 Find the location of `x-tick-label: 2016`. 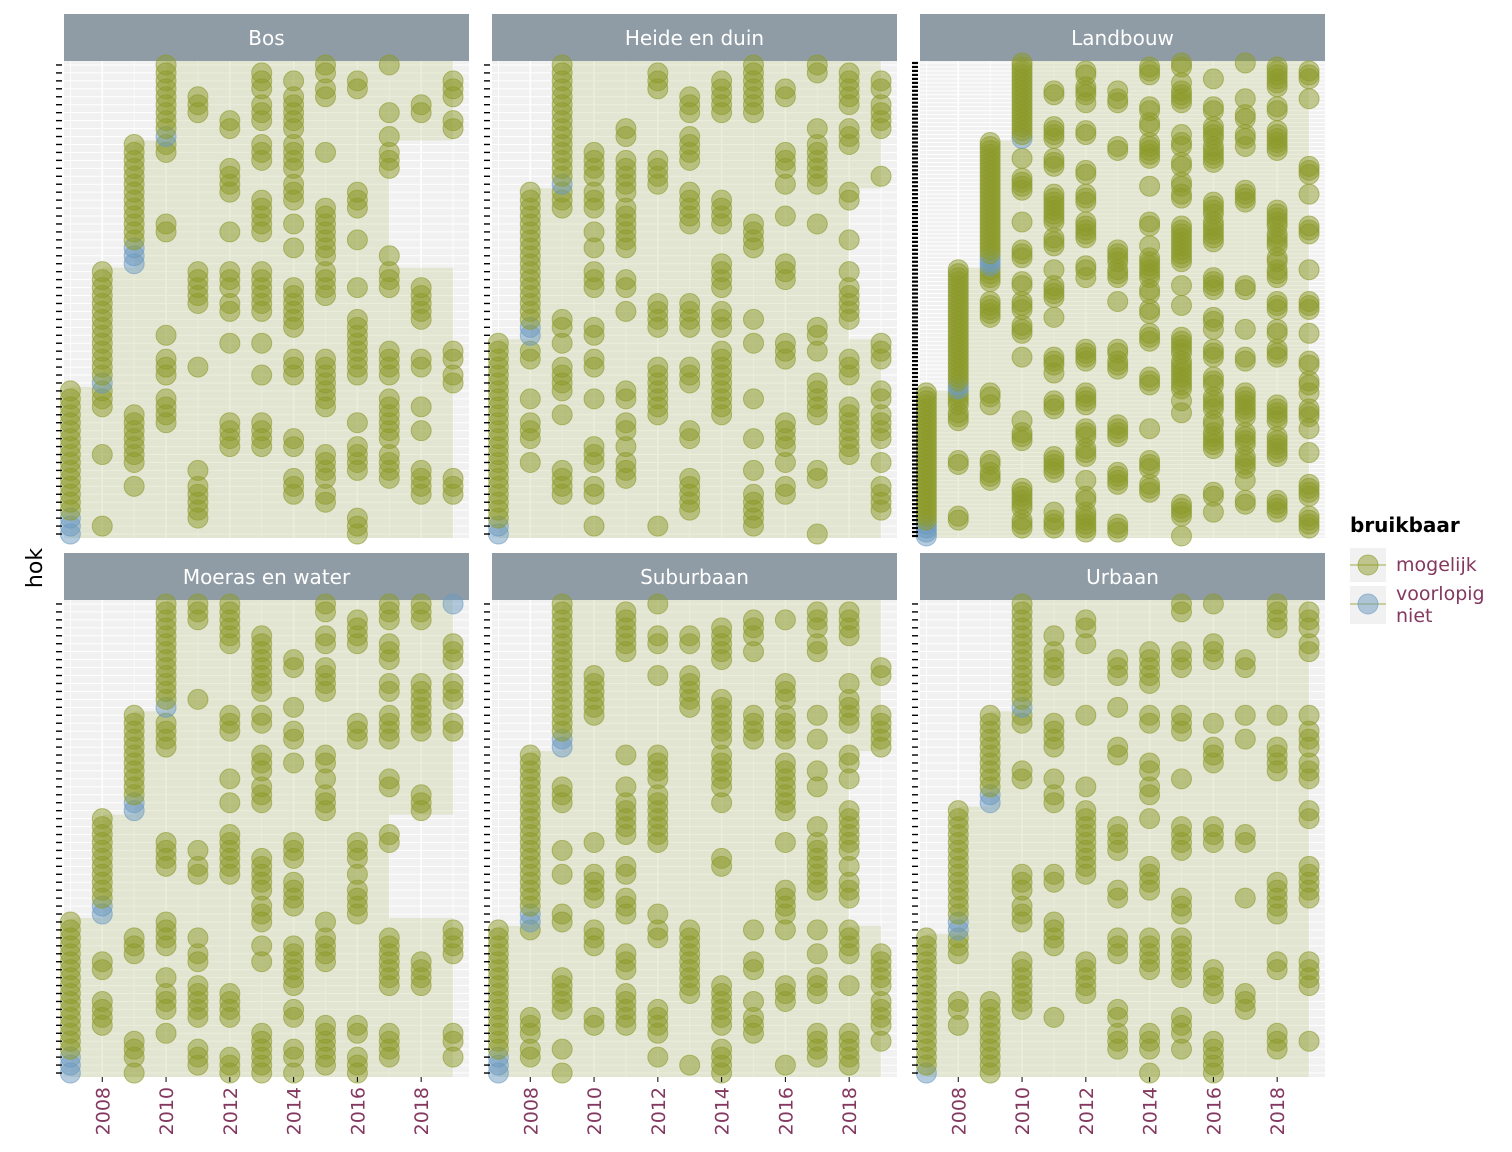

x-tick-label: 2016 is located at coordinates (358, 1111).